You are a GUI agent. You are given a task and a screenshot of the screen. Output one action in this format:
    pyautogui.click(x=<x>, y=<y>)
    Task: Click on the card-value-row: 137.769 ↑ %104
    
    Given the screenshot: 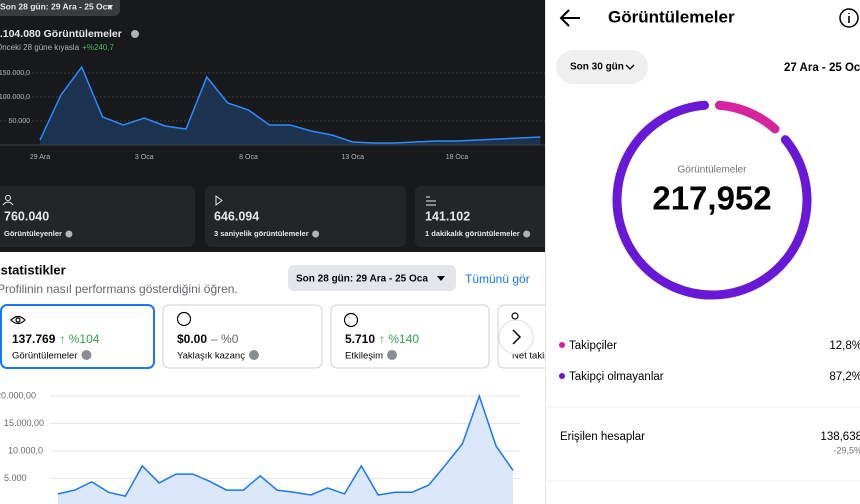 What is the action you would take?
    pyautogui.click(x=56, y=339)
    